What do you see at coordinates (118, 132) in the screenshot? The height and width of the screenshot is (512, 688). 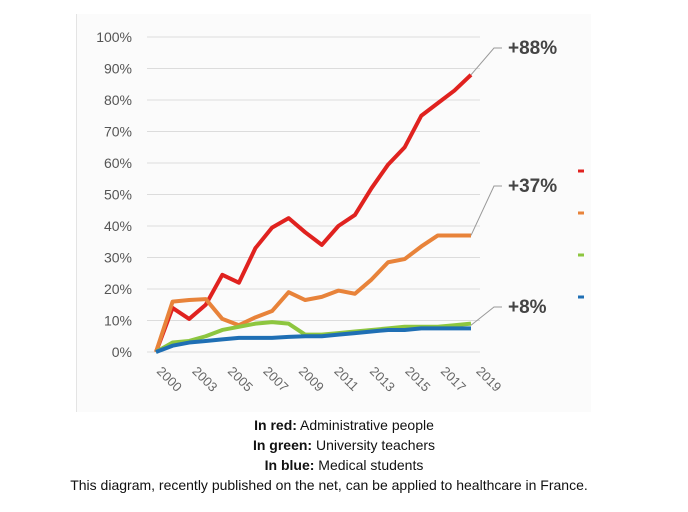 I see `y-tick-label: 70%` at bounding box center [118, 132].